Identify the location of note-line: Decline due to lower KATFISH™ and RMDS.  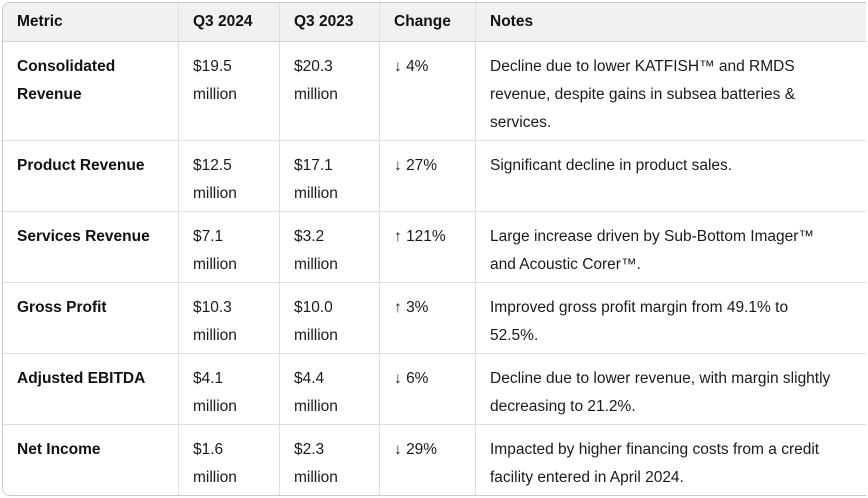
(642, 66).